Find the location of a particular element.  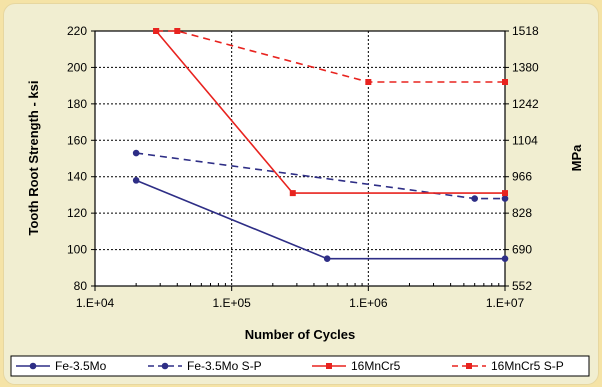

y-right-tick-label: 1380 is located at coordinates (525, 67).